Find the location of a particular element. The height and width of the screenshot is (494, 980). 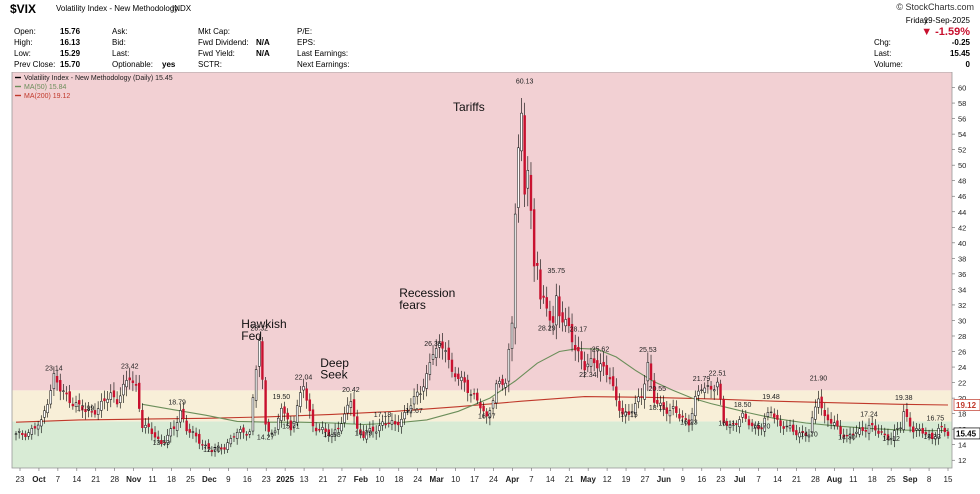

symbol: $VIX is located at coordinates (23, 9).